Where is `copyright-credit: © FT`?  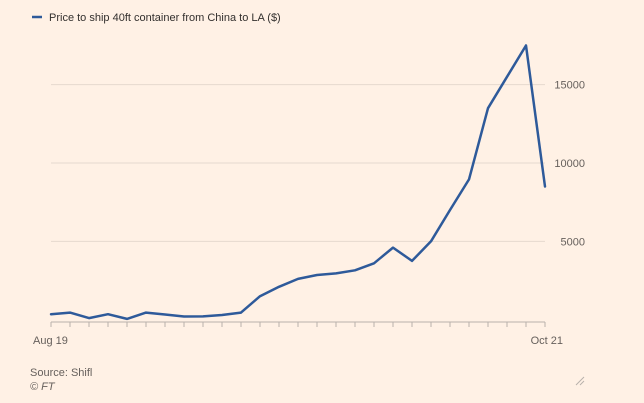
copyright-credit: © FT is located at coordinates (42, 387).